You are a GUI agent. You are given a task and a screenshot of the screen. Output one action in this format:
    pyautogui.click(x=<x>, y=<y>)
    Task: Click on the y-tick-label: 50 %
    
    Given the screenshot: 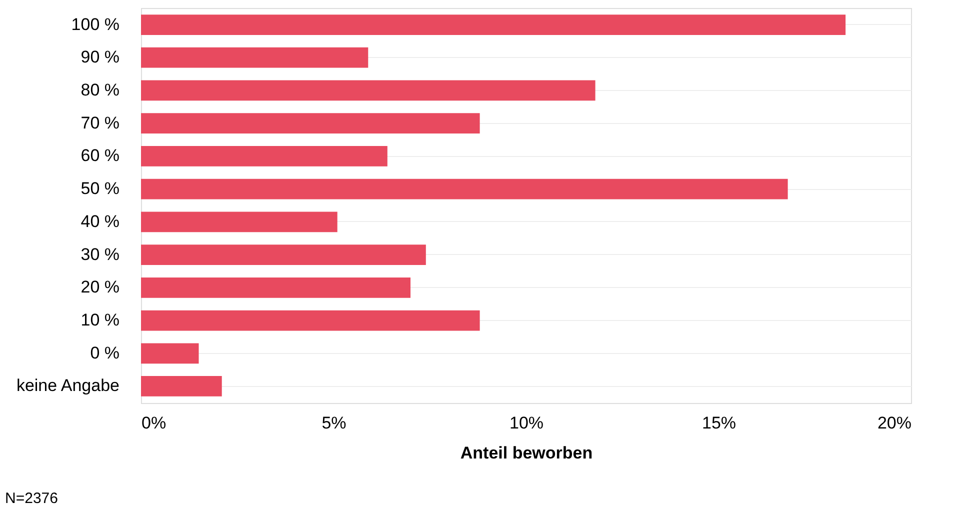 What is the action you would take?
    pyautogui.click(x=100, y=188)
    